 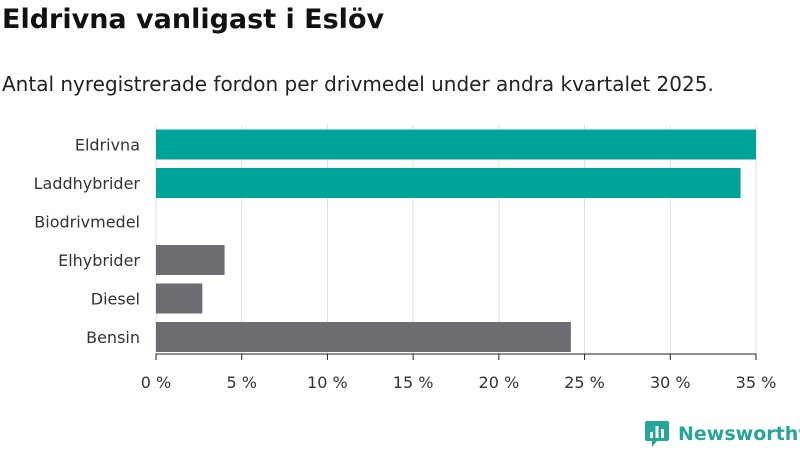 What do you see at coordinates (739, 434) in the screenshot?
I see `brand-name: Newsworthy` at bounding box center [739, 434].